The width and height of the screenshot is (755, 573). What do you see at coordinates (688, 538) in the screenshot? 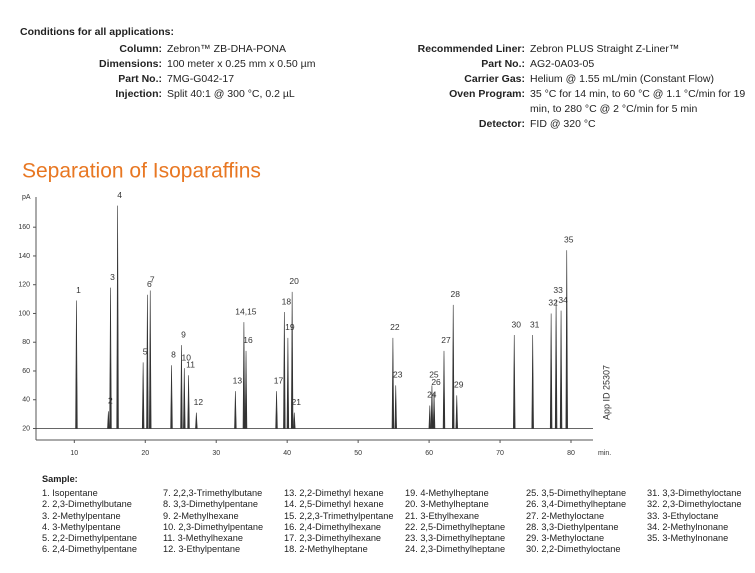
I see `sample-item: 35. 3-Methylnonane` at bounding box center [688, 538].